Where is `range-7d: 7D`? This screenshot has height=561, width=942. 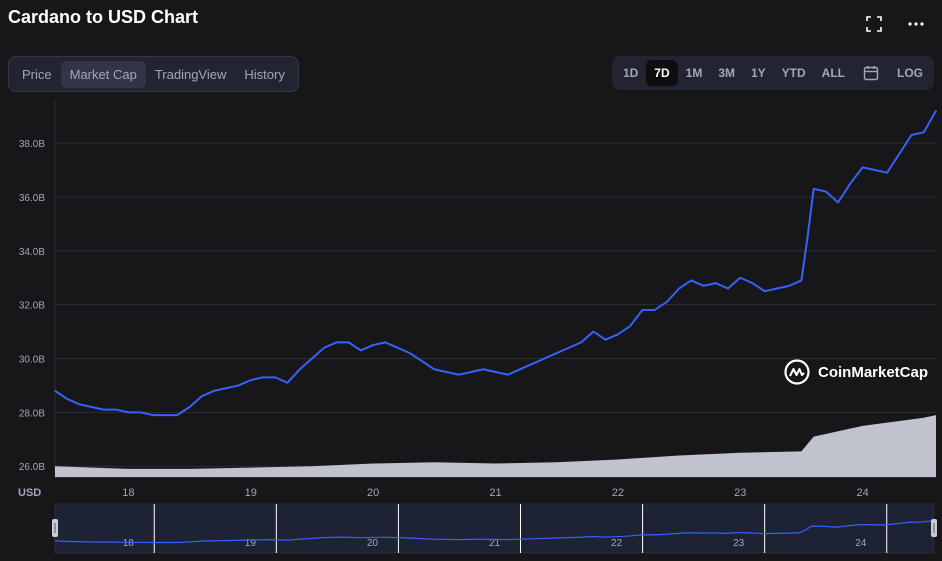
range-7d: 7D is located at coordinates (662, 73).